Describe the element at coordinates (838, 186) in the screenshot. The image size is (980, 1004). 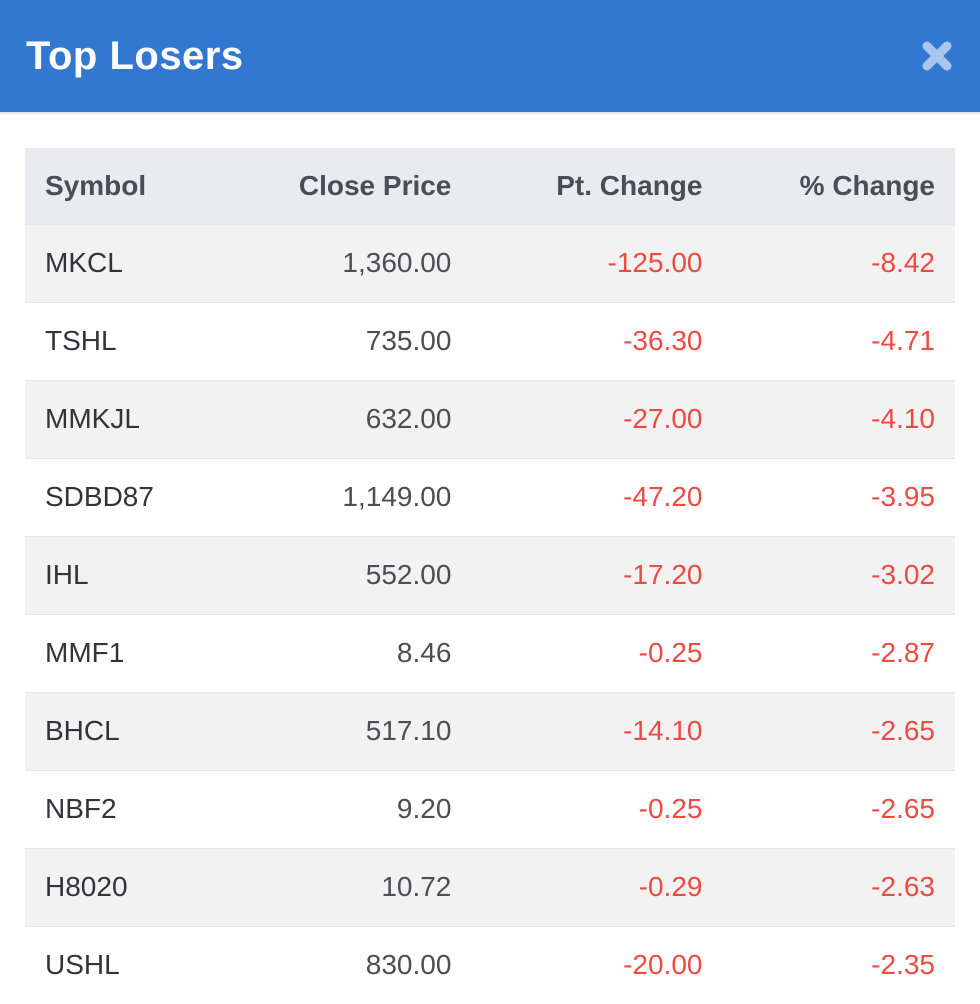
I see `column-header-pct-change: % Change` at that location.